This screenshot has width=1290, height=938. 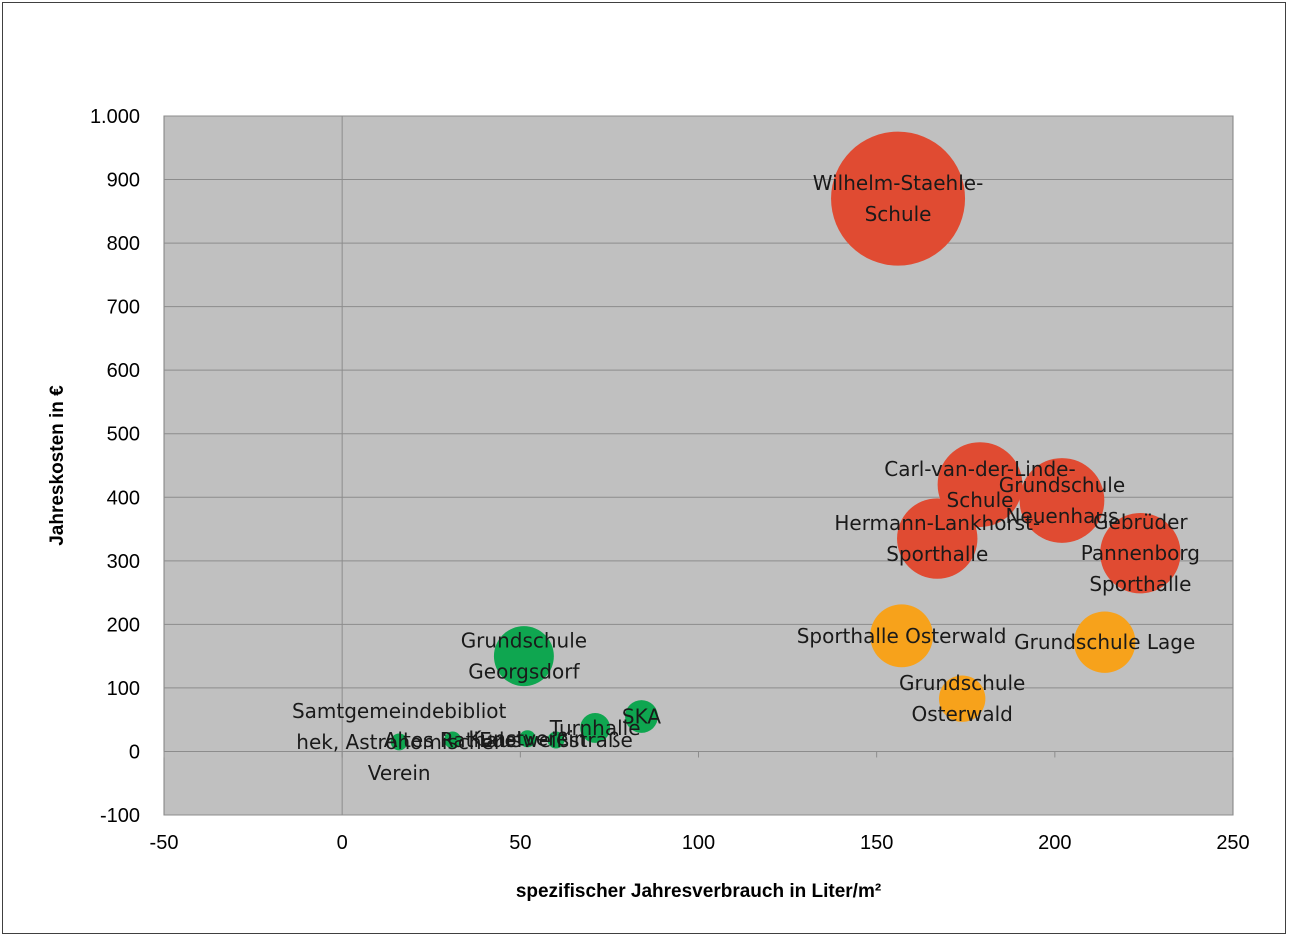 What do you see at coordinates (399, 773) in the screenshot?
I see `data-label: Verein` at bounding box center [399, 773].